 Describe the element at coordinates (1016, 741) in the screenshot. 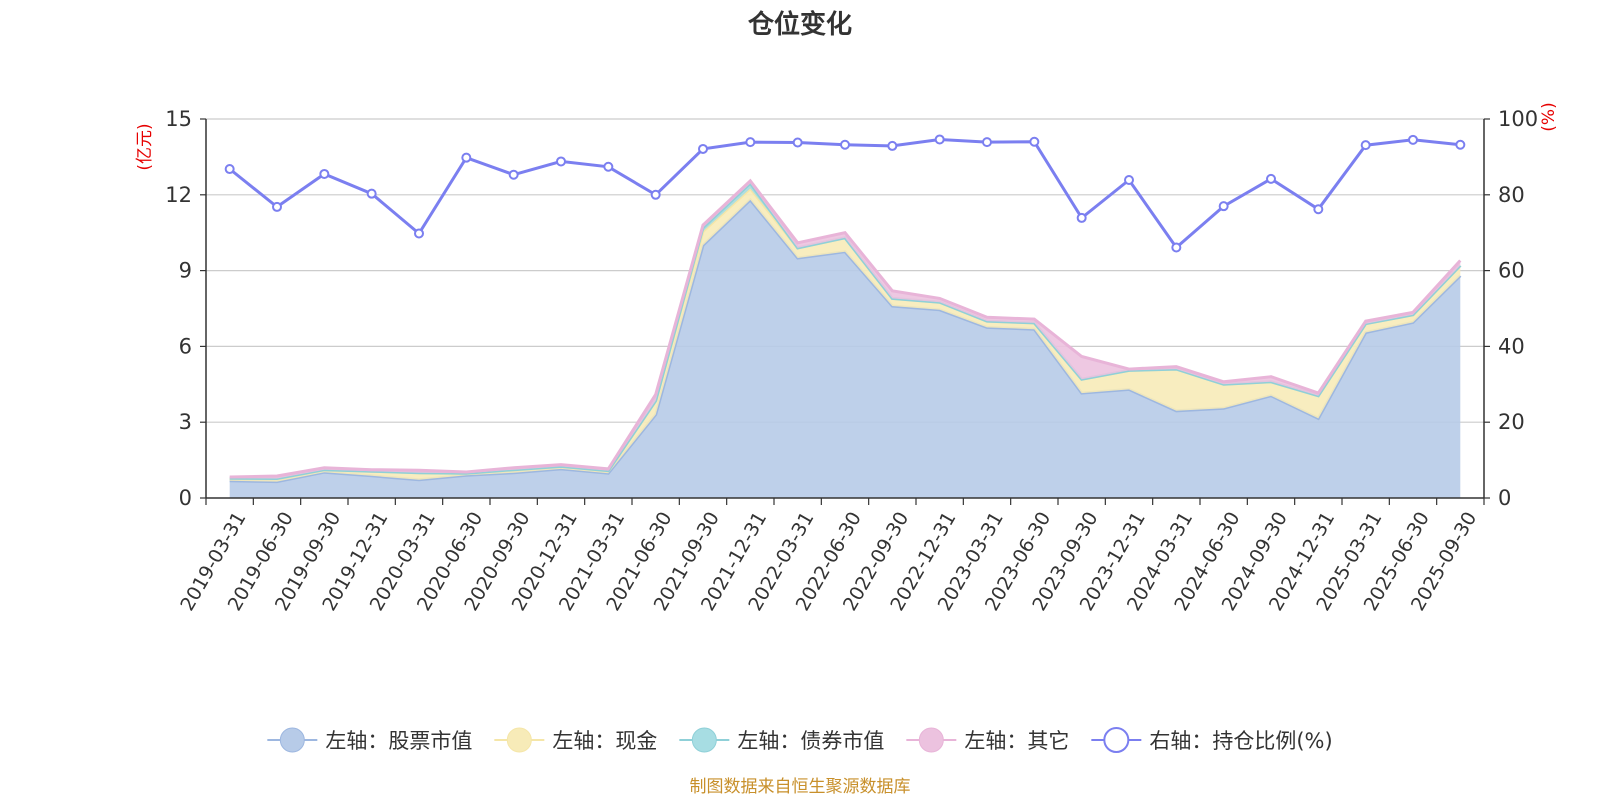

I see `legend-label: 左轴：其它` at that location.